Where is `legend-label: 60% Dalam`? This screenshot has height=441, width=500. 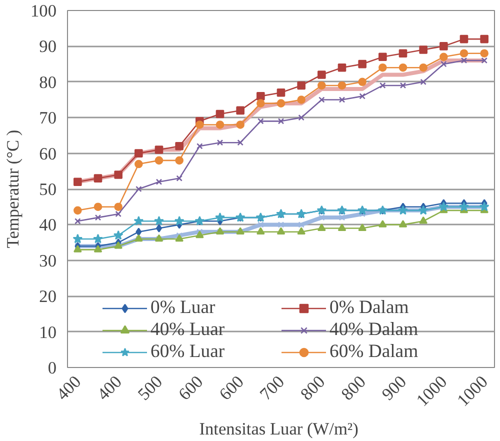
legend-label: 60% Dalam is located at coordinates (375, 352).